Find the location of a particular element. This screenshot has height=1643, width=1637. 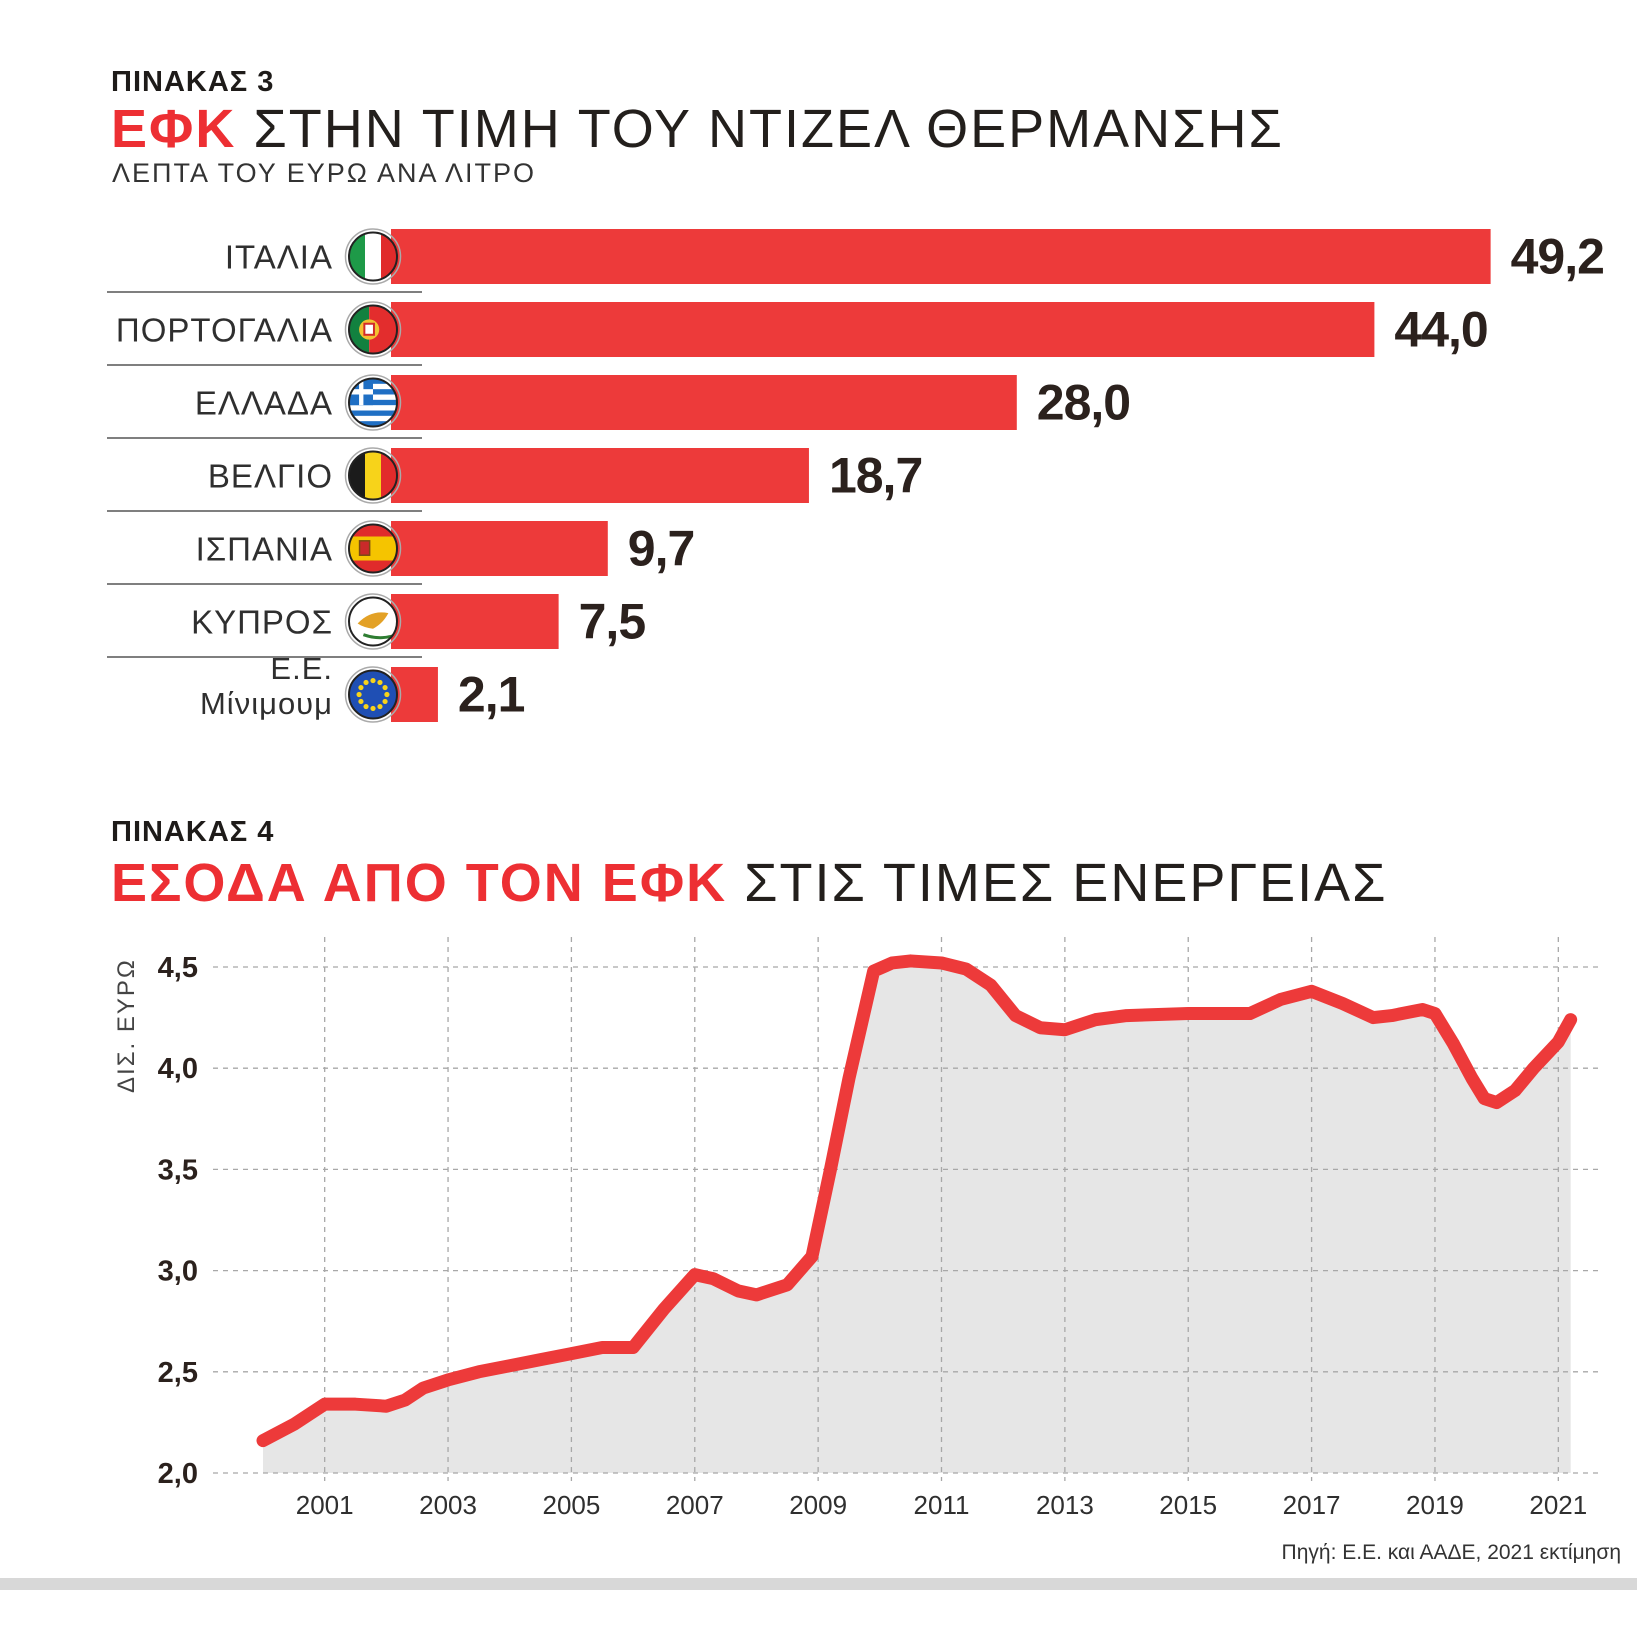

flag-emblem is located at coordinates (364, 548).